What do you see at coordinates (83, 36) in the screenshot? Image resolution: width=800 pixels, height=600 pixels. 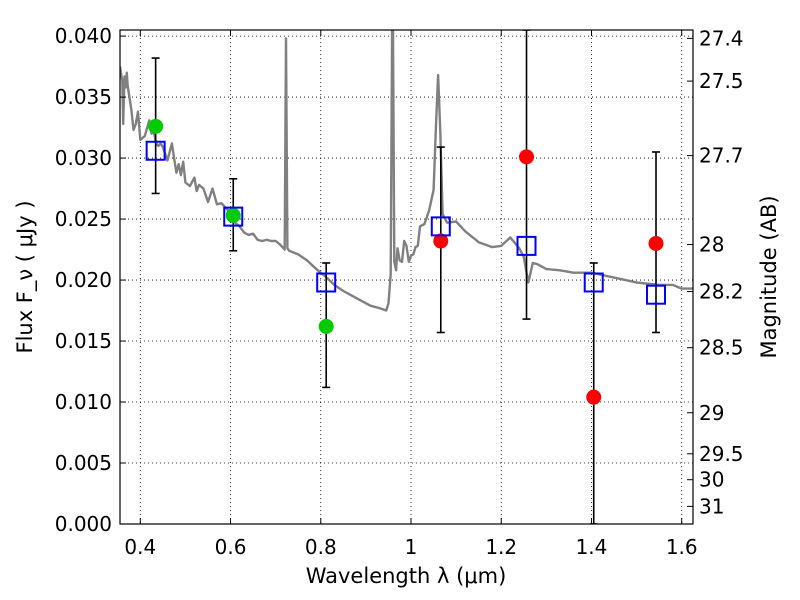 I see `y-tick-label: 0.040` at bounding box center [83, 36].